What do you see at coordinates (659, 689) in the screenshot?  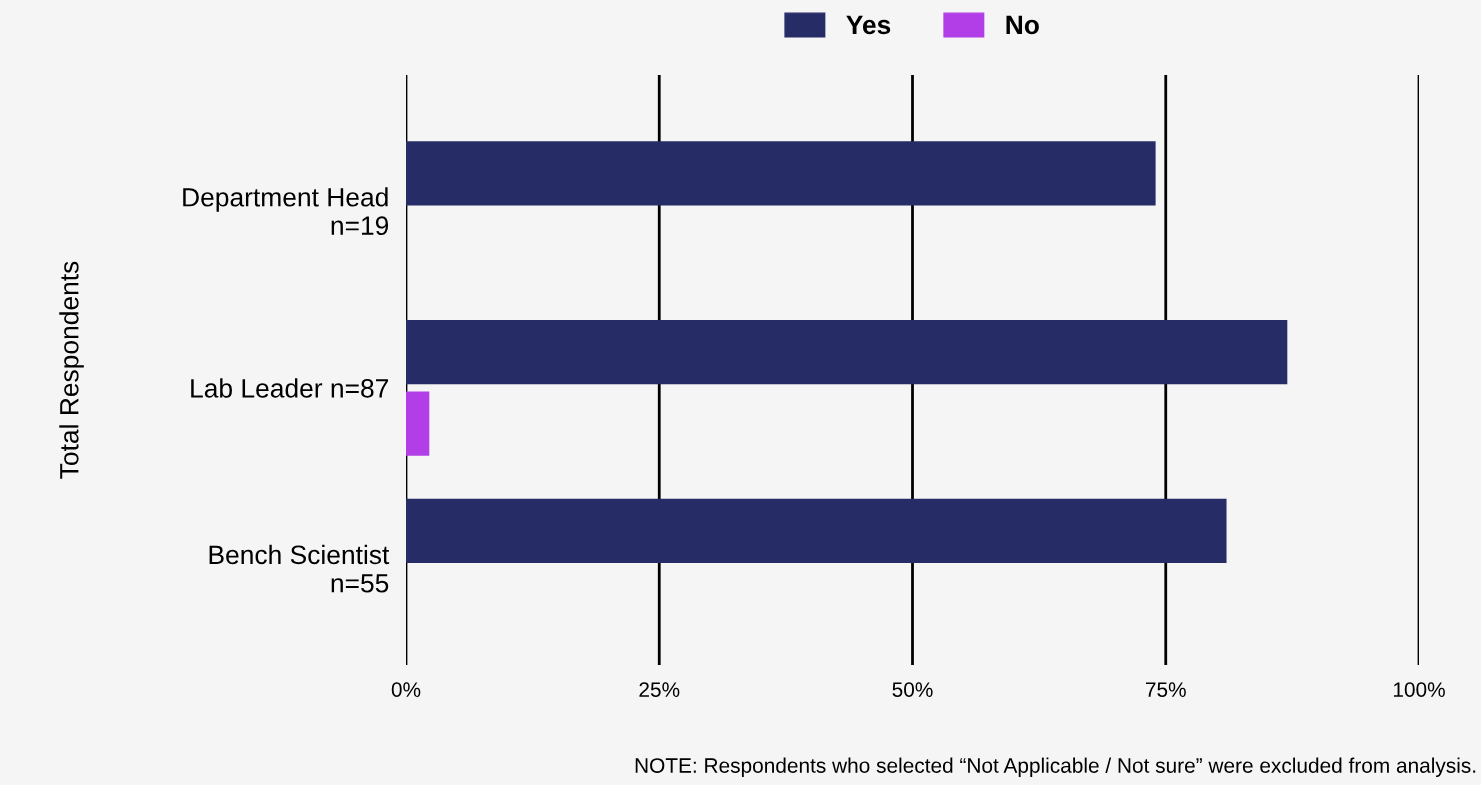 I see `x-tick-label: 25%` at bounding box center [659, 689].